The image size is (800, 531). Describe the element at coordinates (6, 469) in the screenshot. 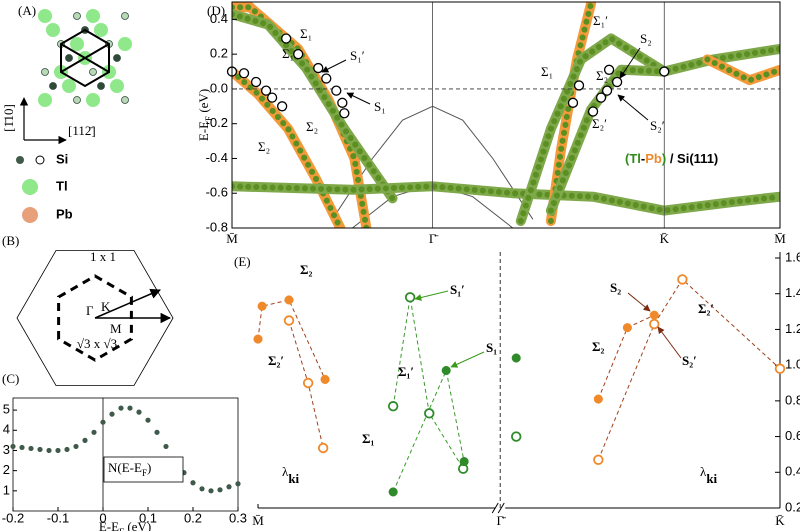

I see `y-tick-label: 2` at that location.